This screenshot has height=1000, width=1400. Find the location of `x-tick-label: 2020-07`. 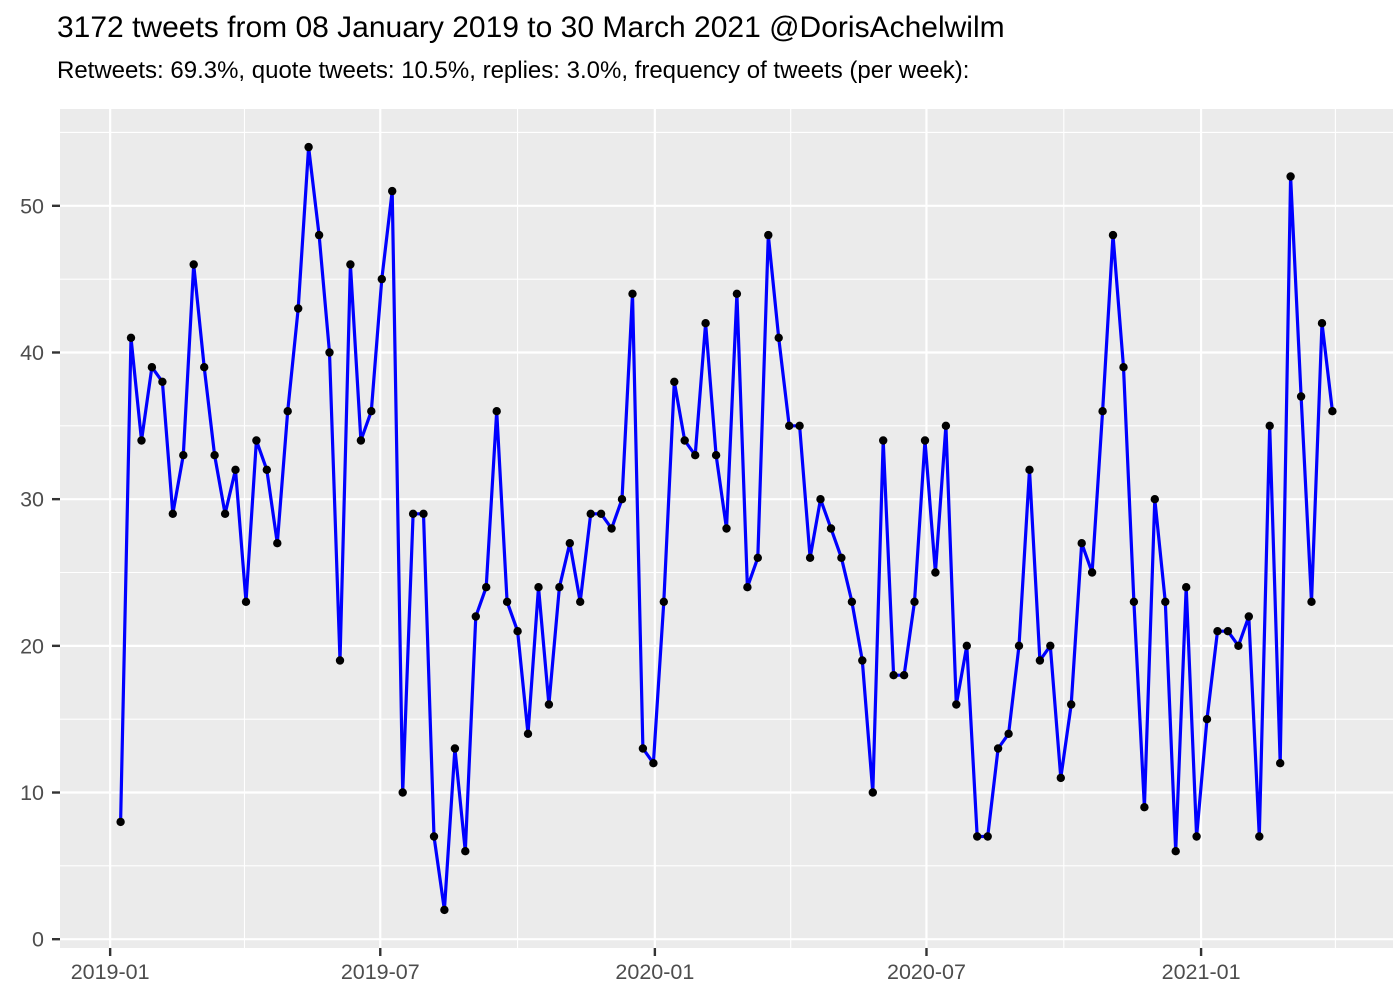

x-tick-label: 2020-07 is located at coordinates (926, 972).